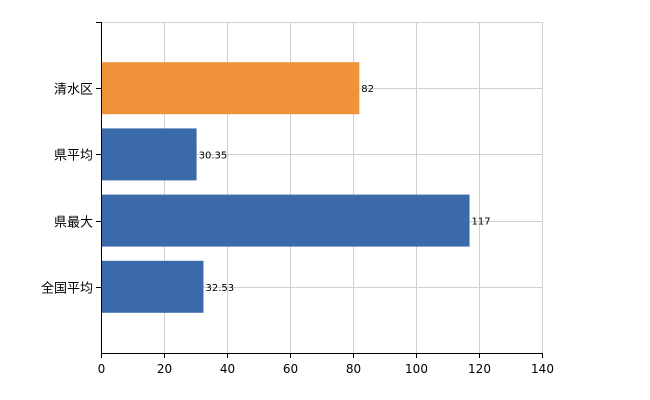 This screenshot has width=650, height=400. What do you see at coordinates (481, 222) in the screenshot?
I see `data-label: 117` at bounding box center [481, 222].